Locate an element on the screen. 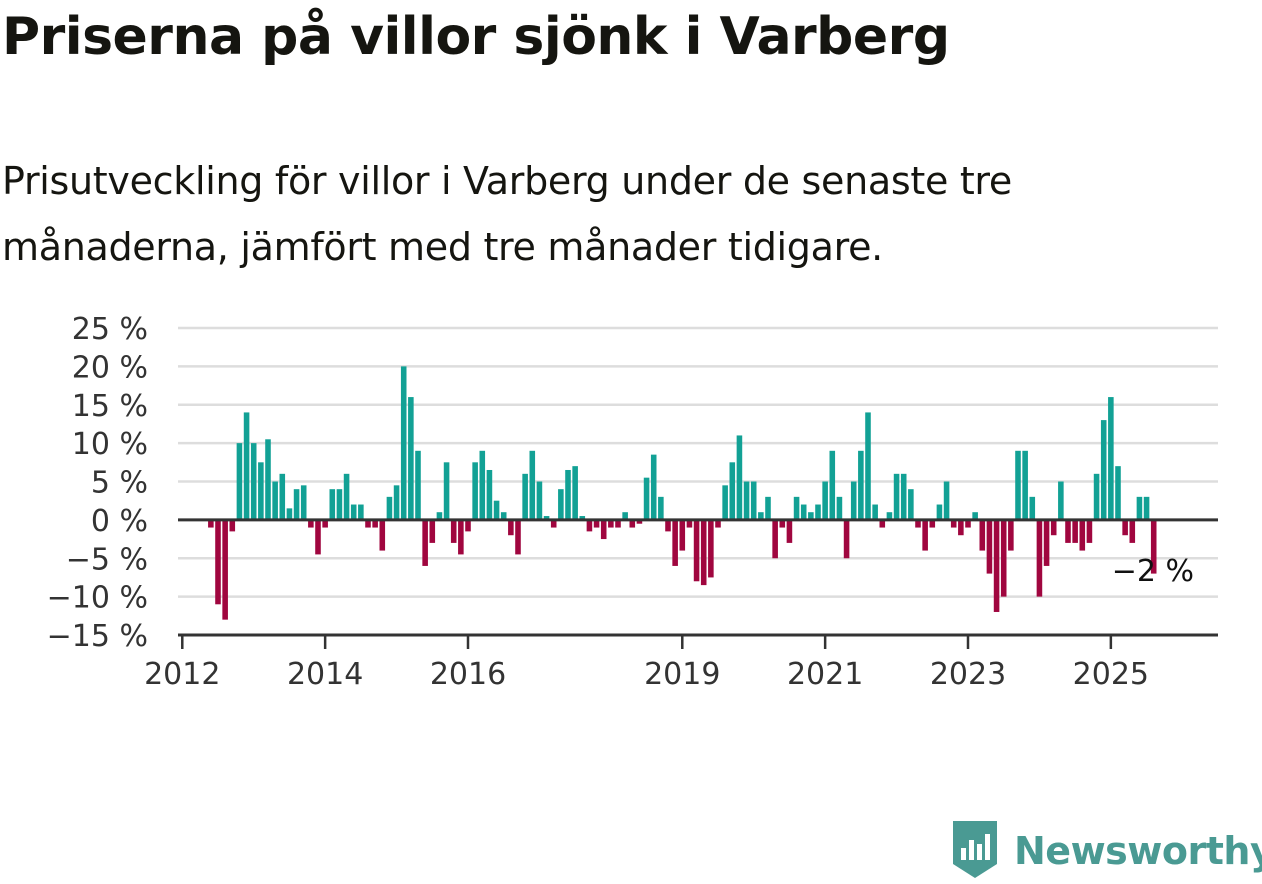  y-tick-label: 25 % is located at coordinates (110, 329).